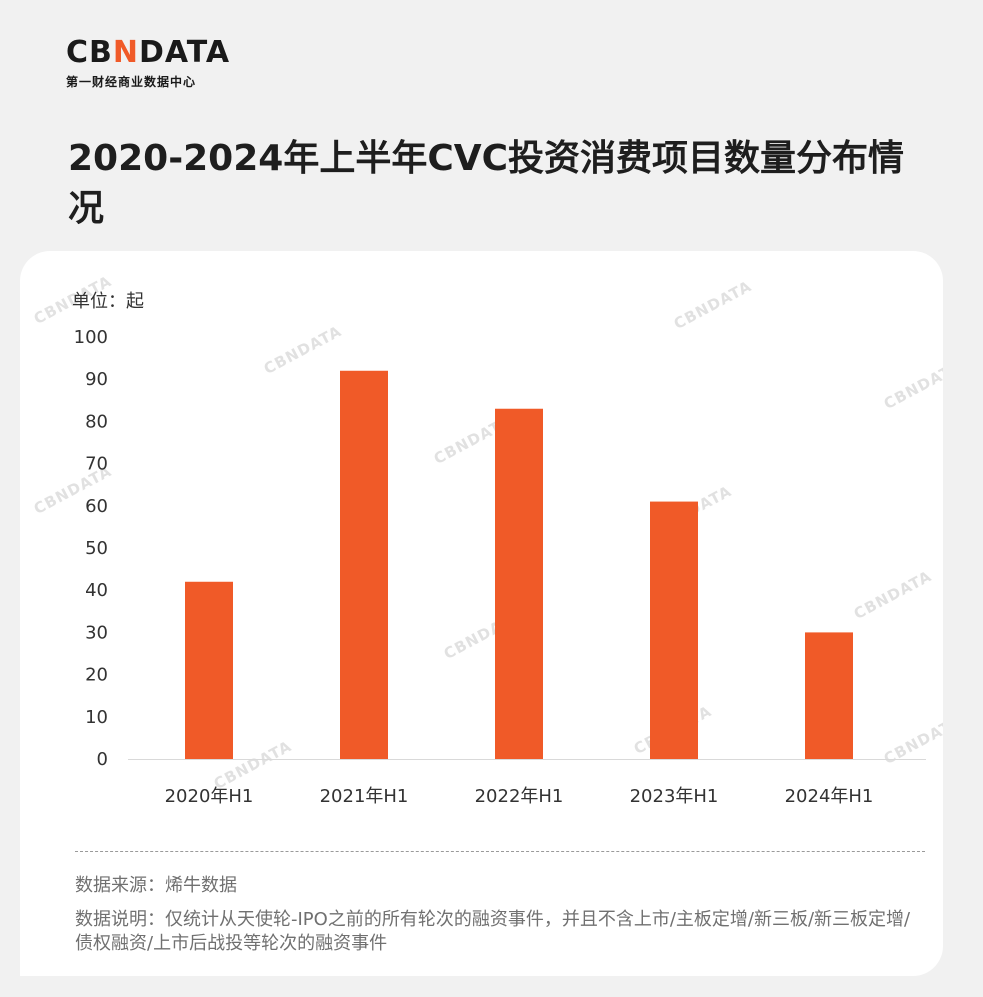 Image resolution: width=983 pixels, height=997 pixels. I want to click on y-tick-label: 80, so click(96, 421).